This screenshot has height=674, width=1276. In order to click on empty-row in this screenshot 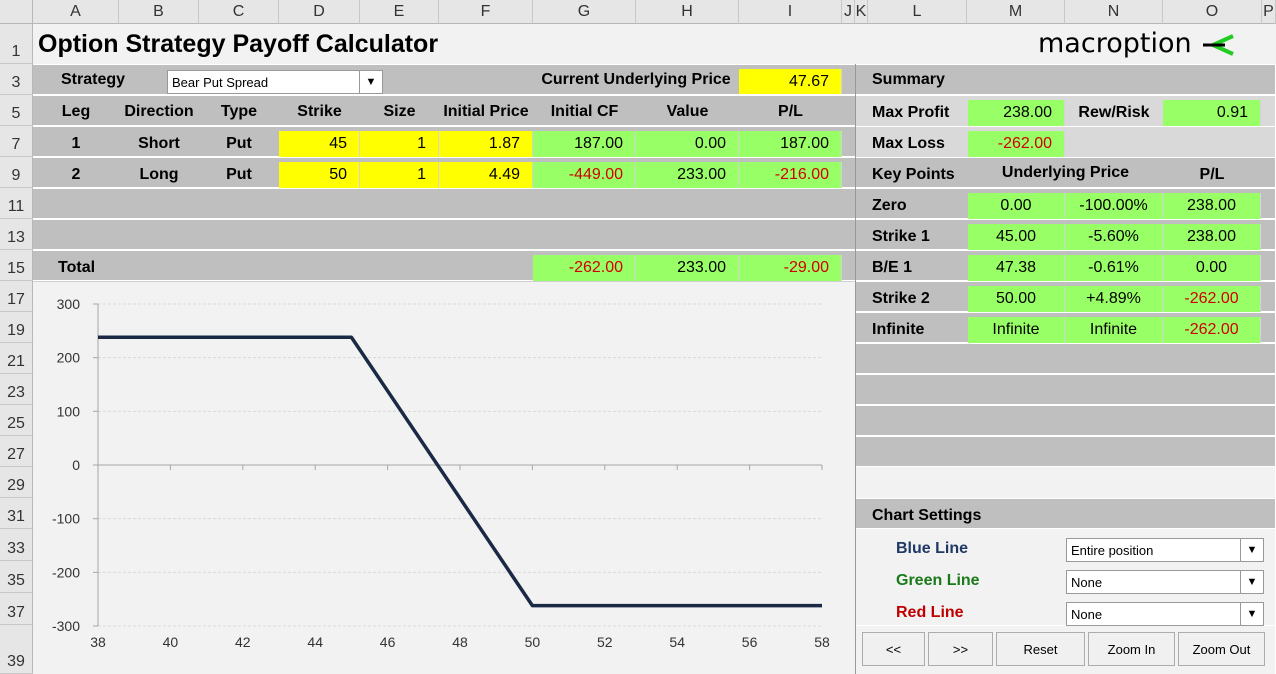, I will do `click(1065, 358)`.